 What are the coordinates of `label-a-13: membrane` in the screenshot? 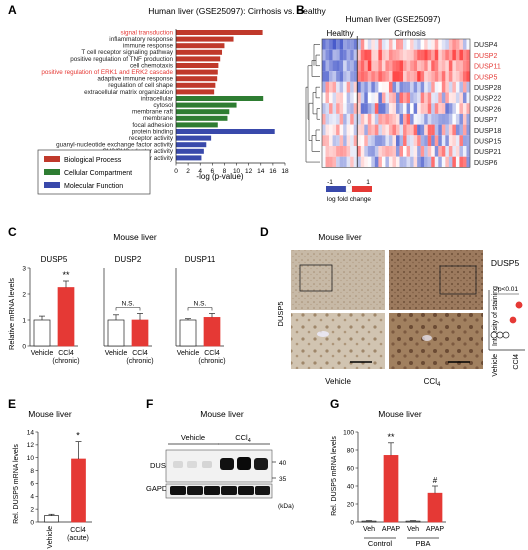 It's located at (158, 118).